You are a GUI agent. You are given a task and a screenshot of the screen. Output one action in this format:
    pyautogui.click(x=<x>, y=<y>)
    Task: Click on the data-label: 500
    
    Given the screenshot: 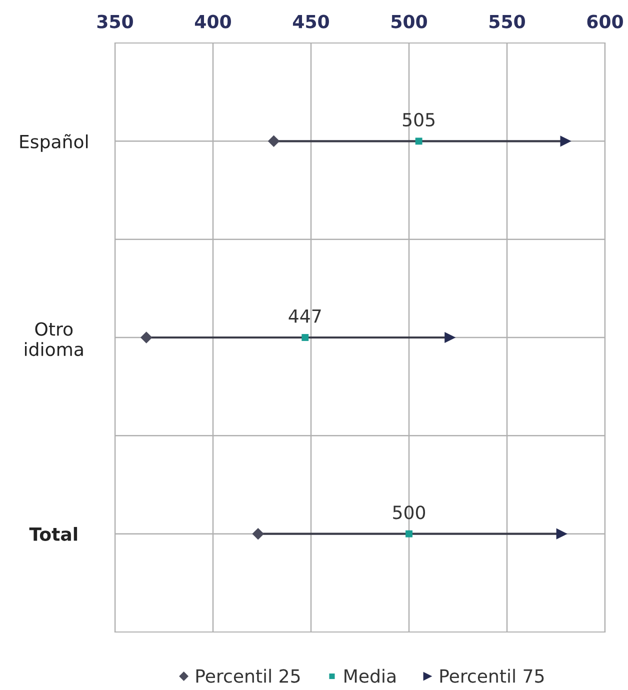 What is the action you would take?
    pyautogui.click(x=409, y=513)
    